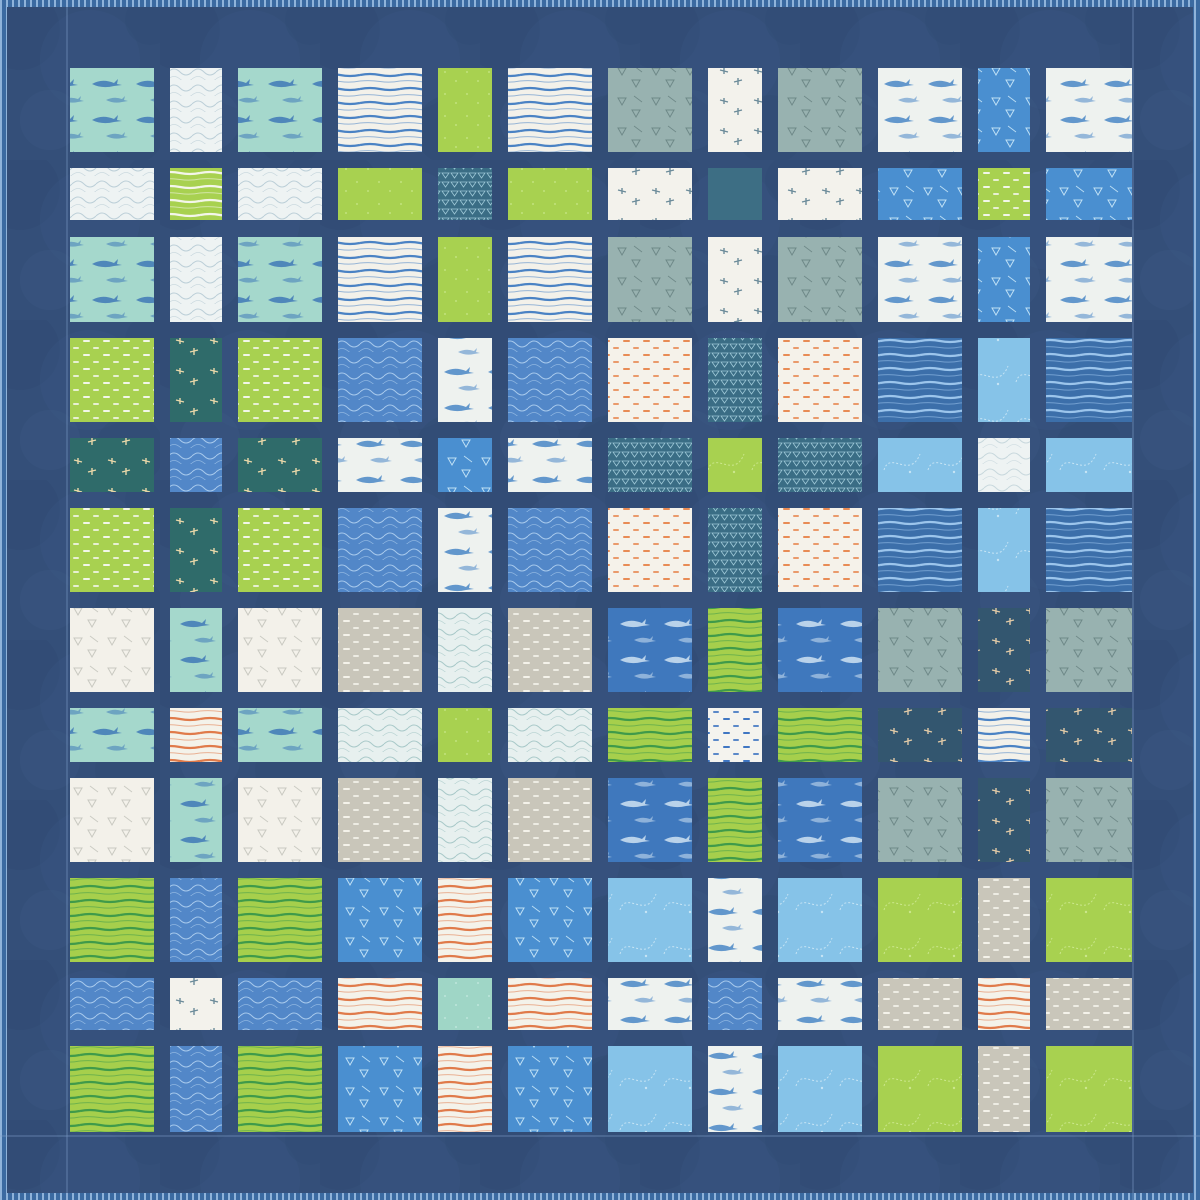 The image size is (1200, 1200). Describe the element at coordinates (380, 110) in the screenshot. I see `quilt-block-white-stripe` at that location.